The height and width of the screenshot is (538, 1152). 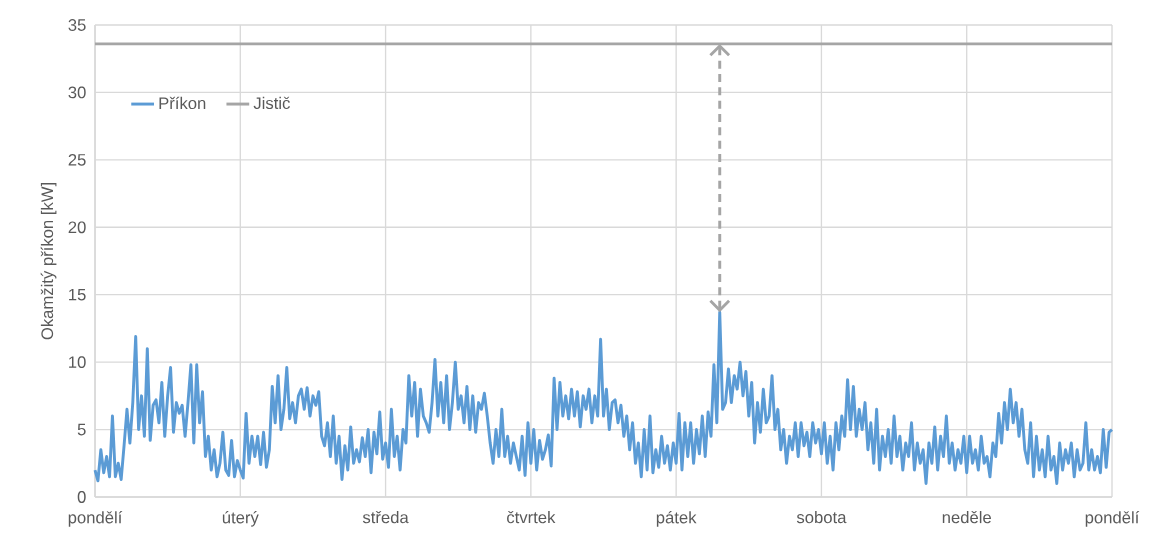 I want to click on legend-label: Jistič, so click(x=271, y=103).